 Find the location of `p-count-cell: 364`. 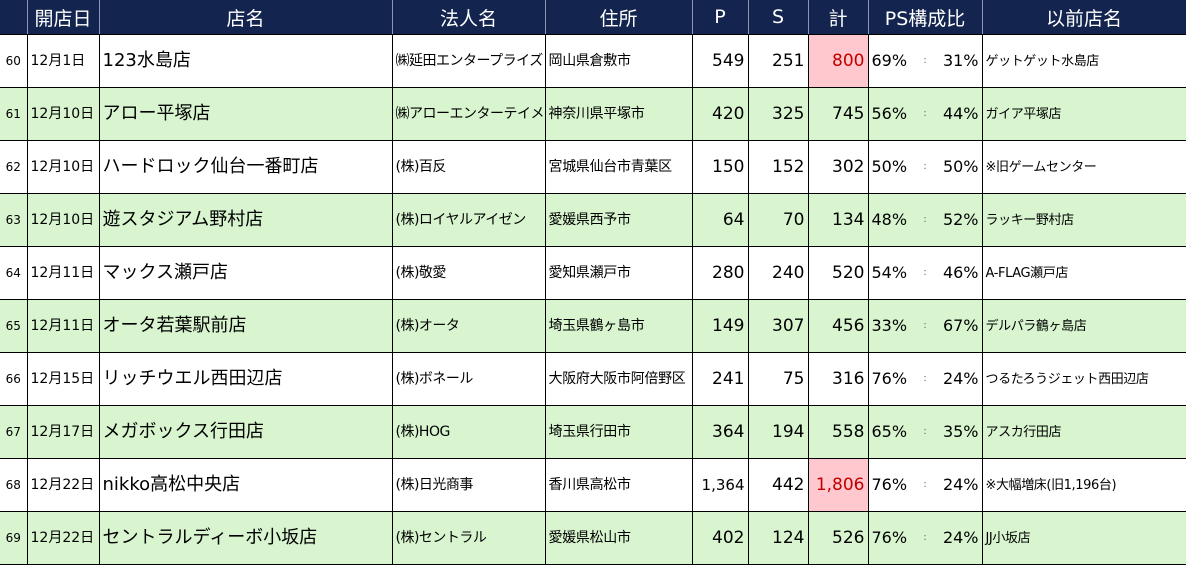

p-count-cell: 364 is located at coordinates (720, 432).